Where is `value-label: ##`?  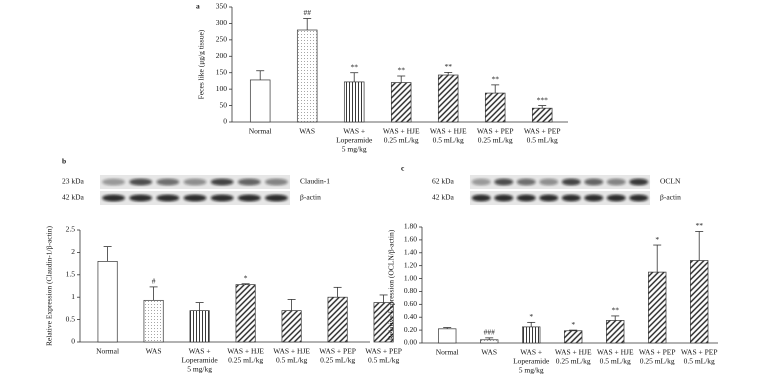 value-label: ## is located at coordinates (307, 12).